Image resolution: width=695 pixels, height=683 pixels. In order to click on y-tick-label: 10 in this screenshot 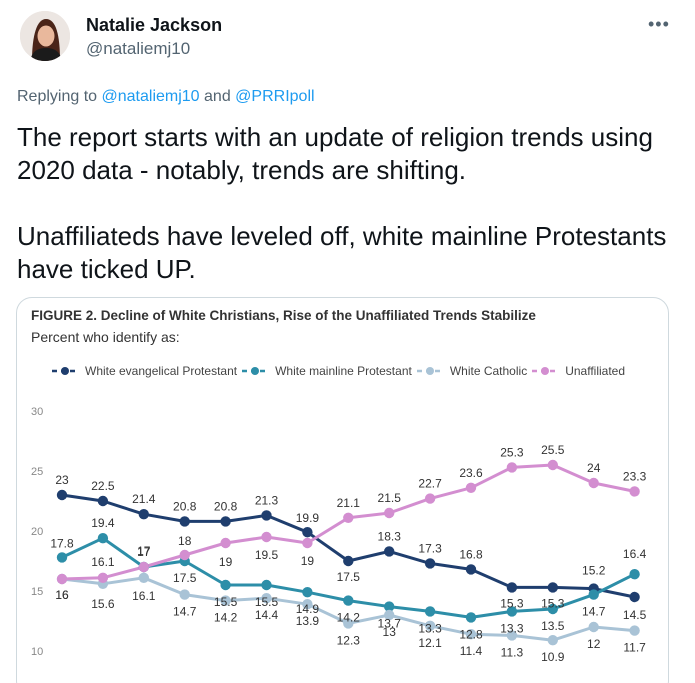, I will do `click(37, 652)`.